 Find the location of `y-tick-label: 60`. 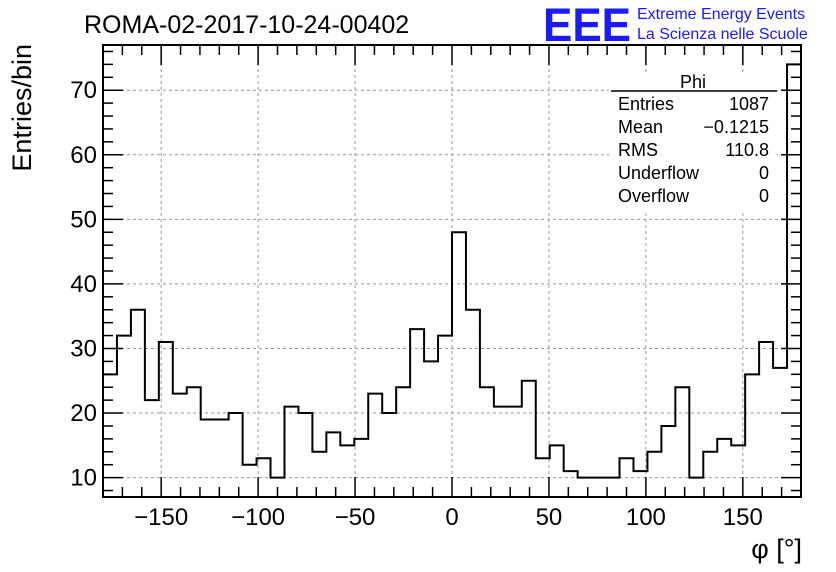

y-tick-label: 60 is located at coordinates (83, 155).